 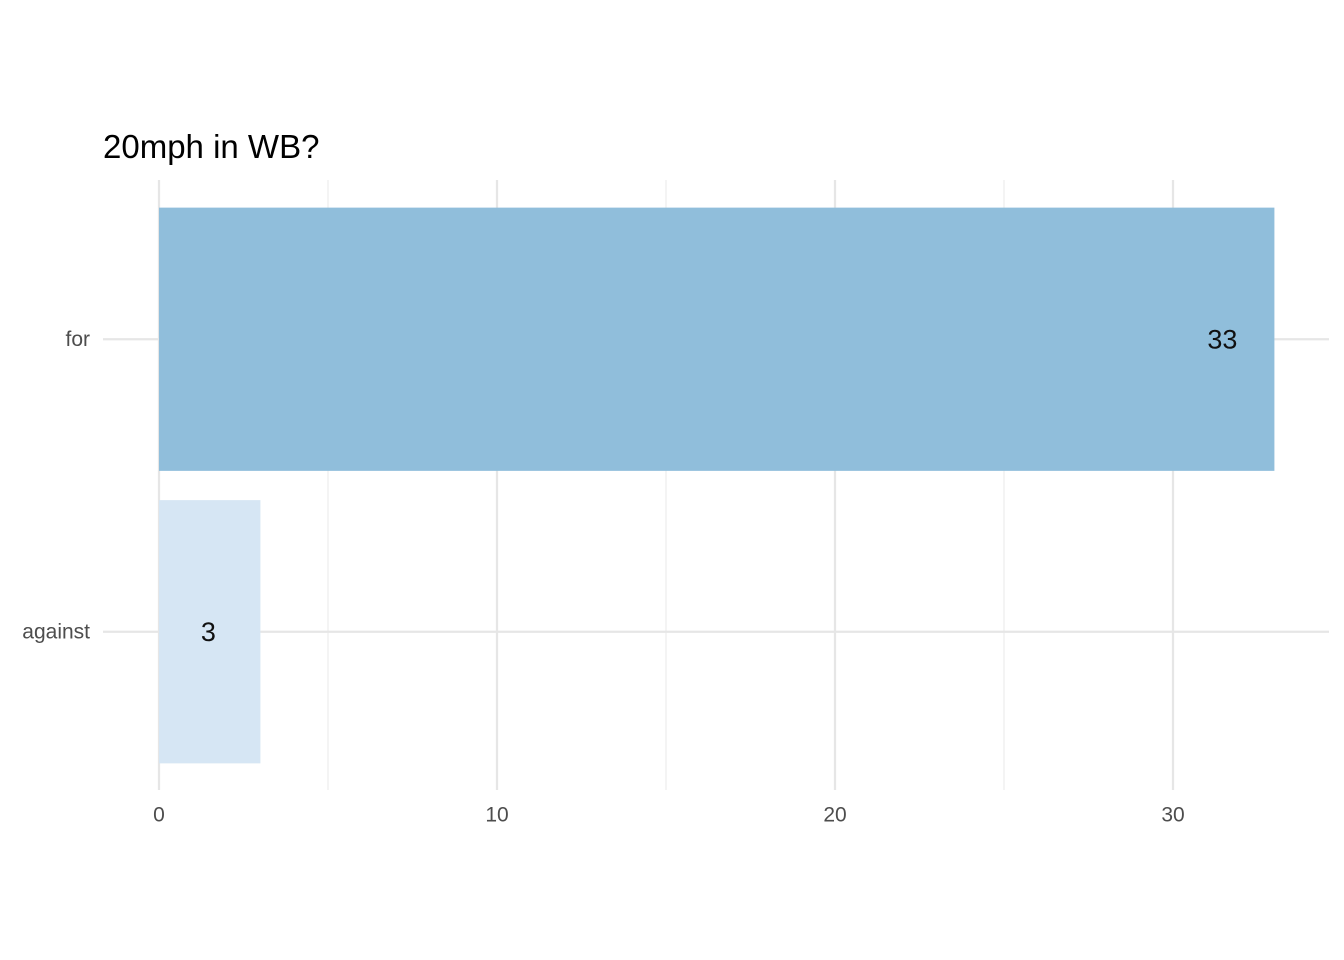 What do you see at coordinates (56, 631) in the screenshot?
I see `y-tick-label: against` at bounding box center [56, 631].